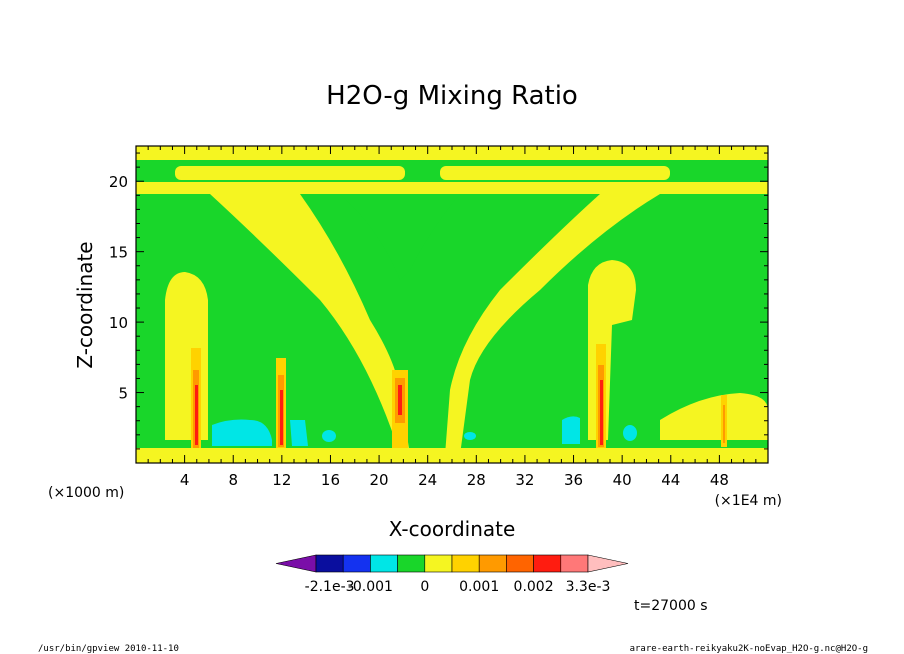 Image resolution: width=904 pixels, height=654 pixels. Describe the element at coordinates (724, 421) in the screenshot. I see `tower-far-right` at that location.